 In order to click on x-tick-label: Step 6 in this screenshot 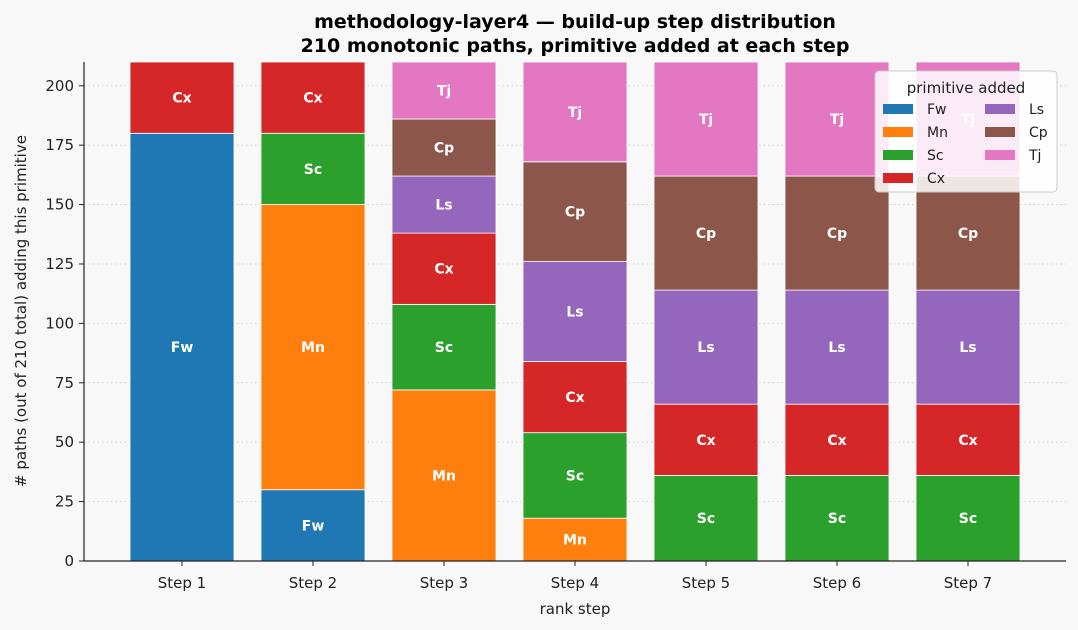, I will do `click(837, 583)`.